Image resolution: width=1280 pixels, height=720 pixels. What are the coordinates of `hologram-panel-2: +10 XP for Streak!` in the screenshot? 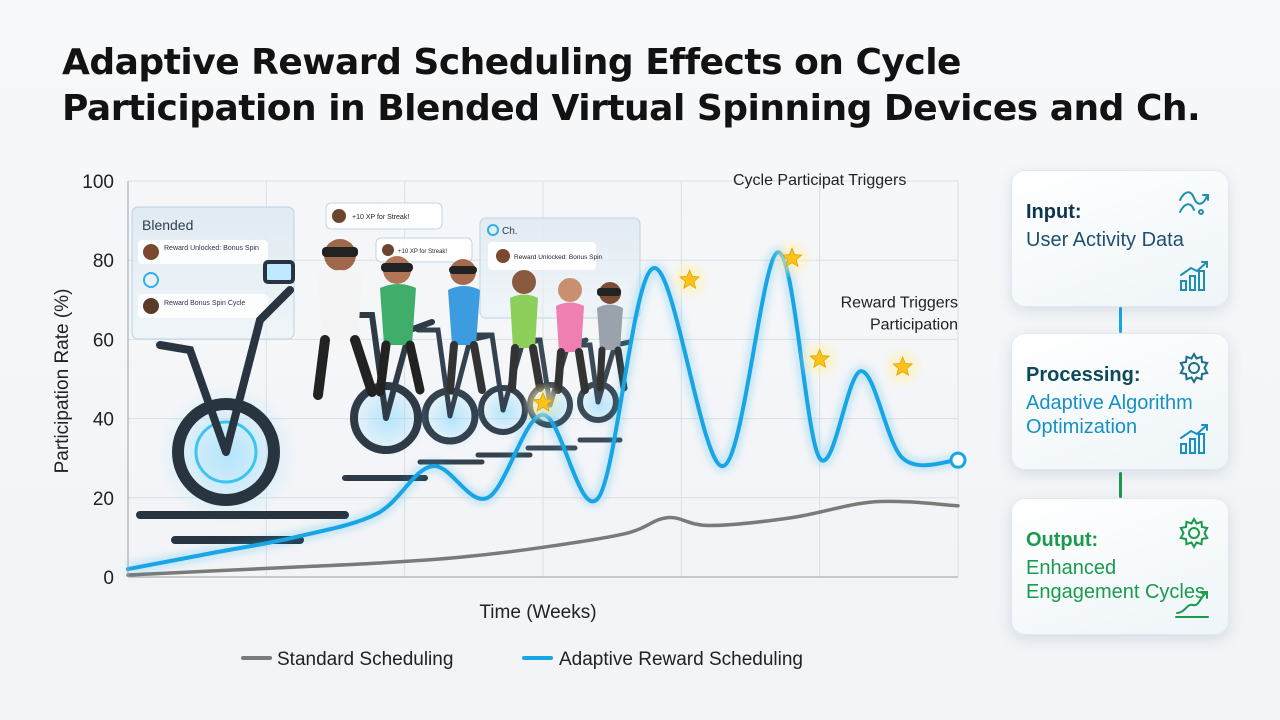 It's located at (384, 216).